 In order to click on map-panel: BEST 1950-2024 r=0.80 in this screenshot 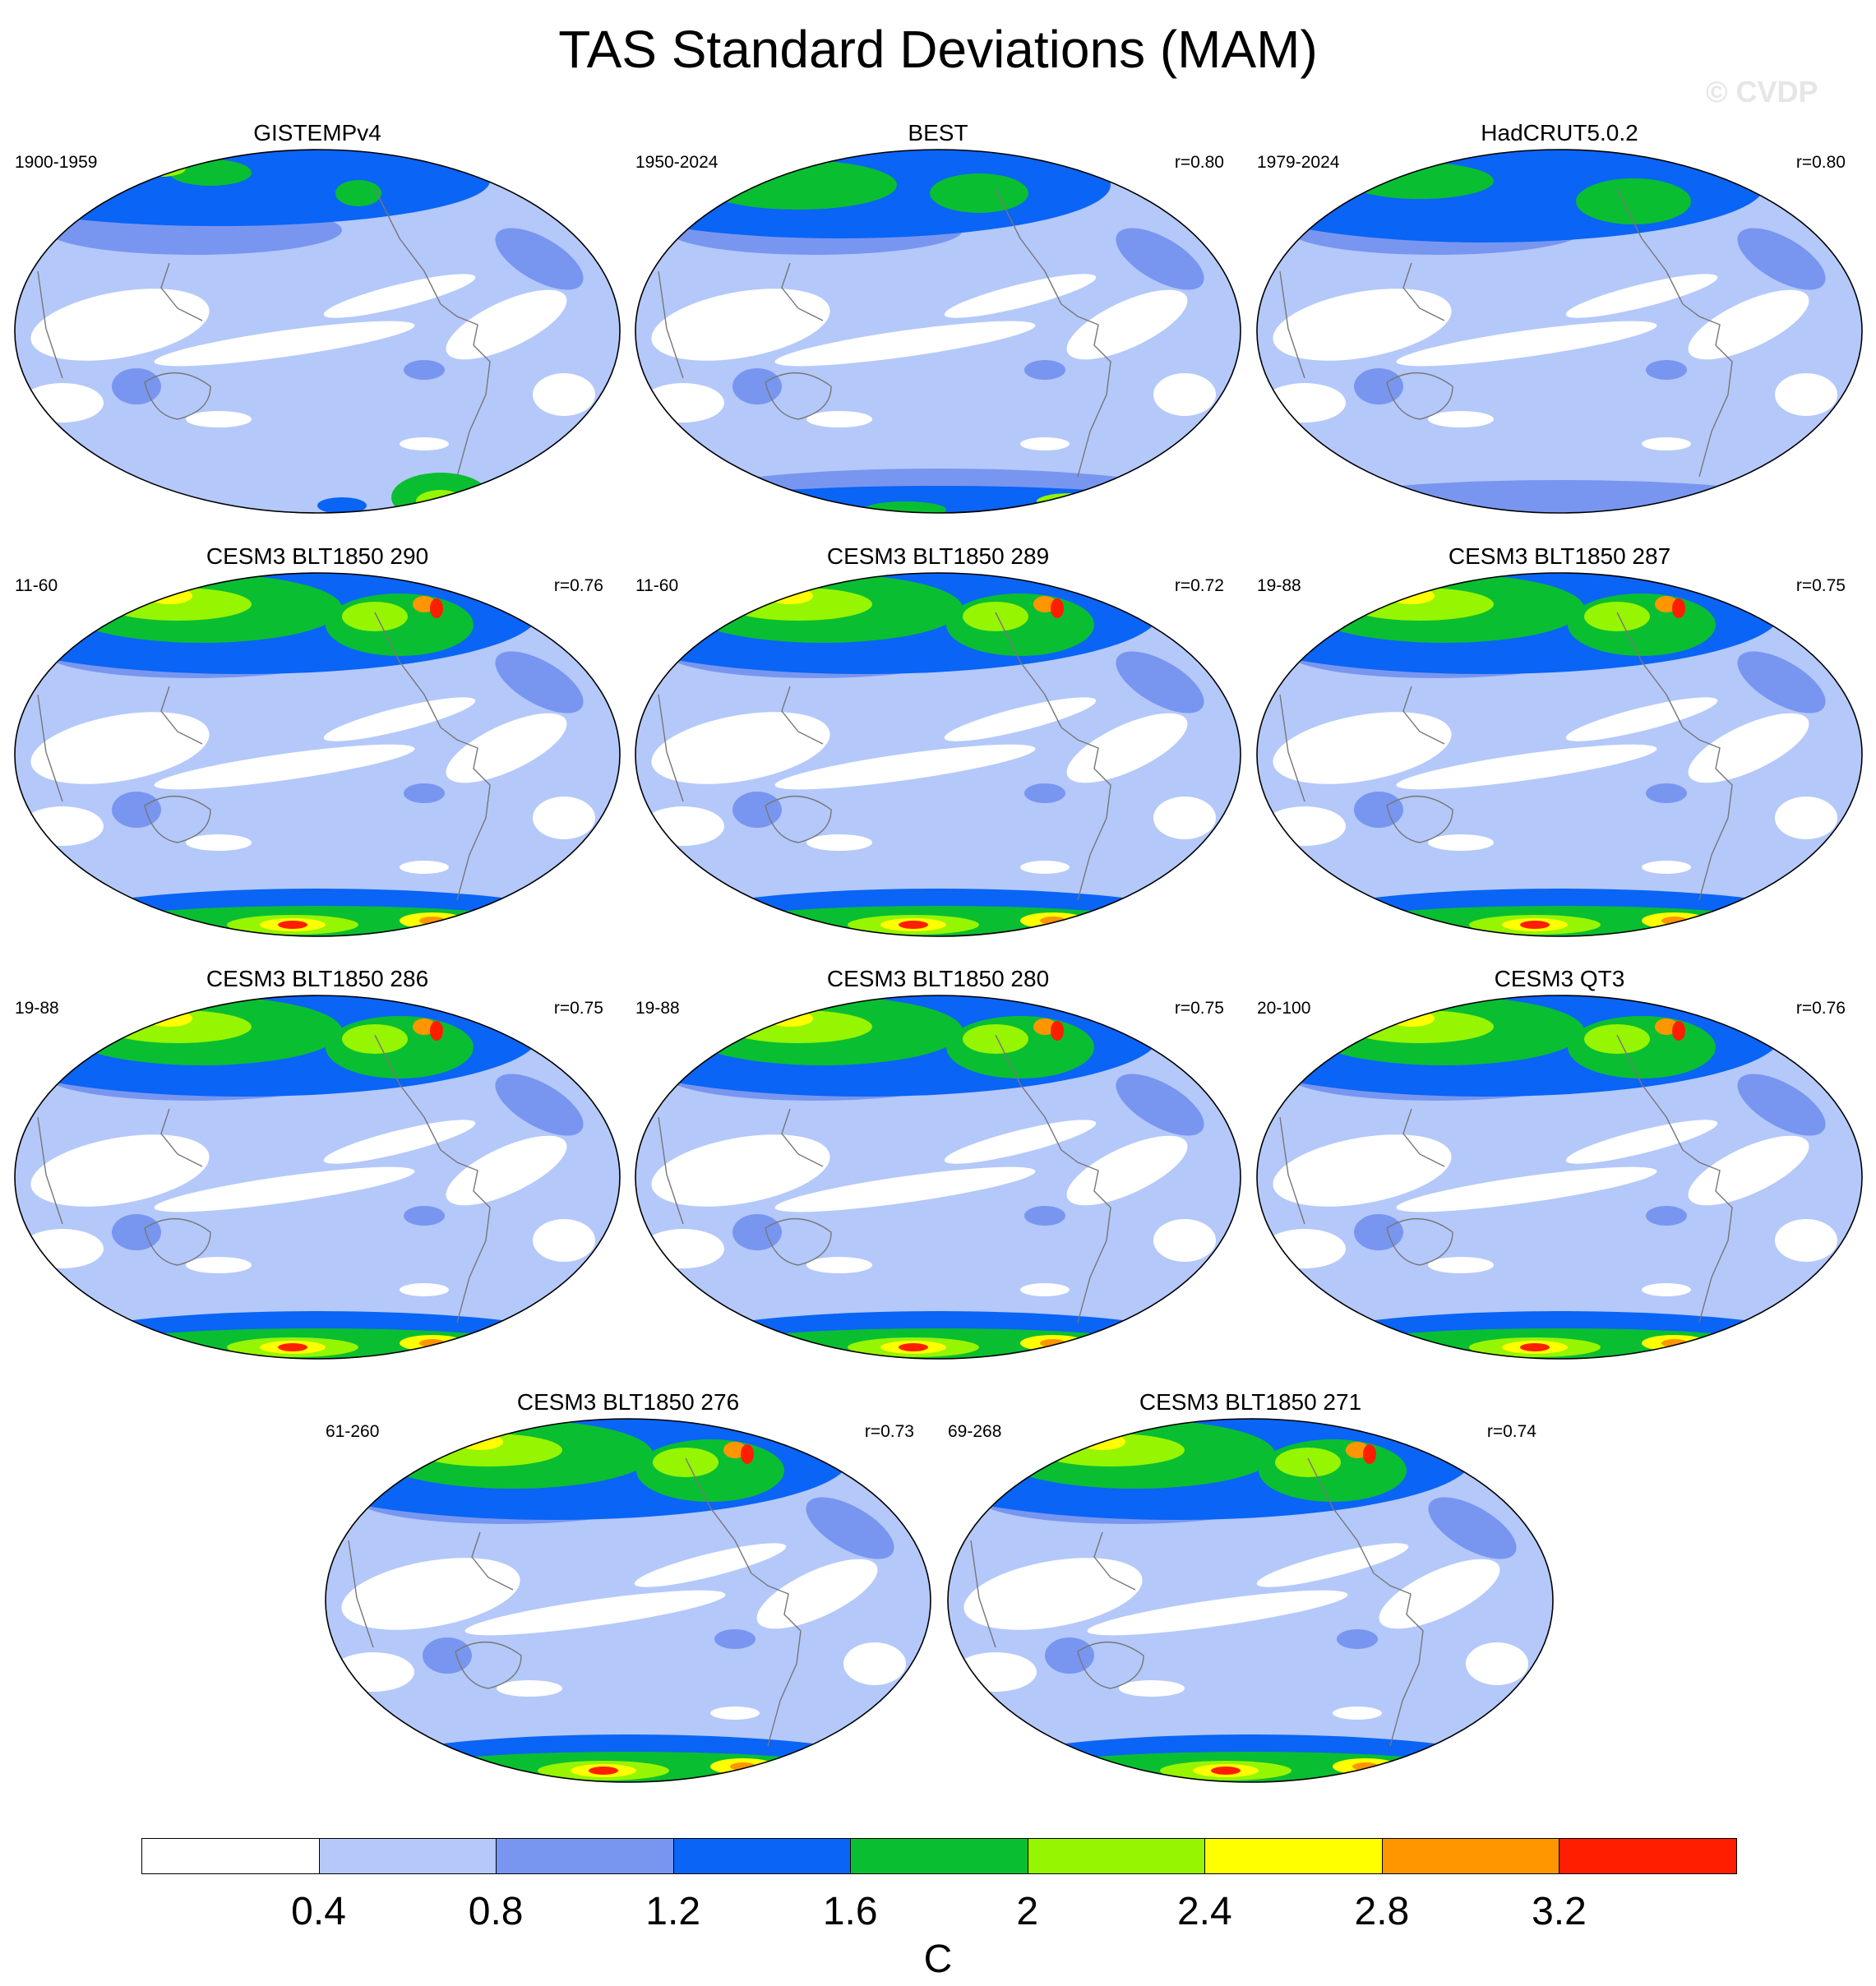, I will do `click(938, 317)`.